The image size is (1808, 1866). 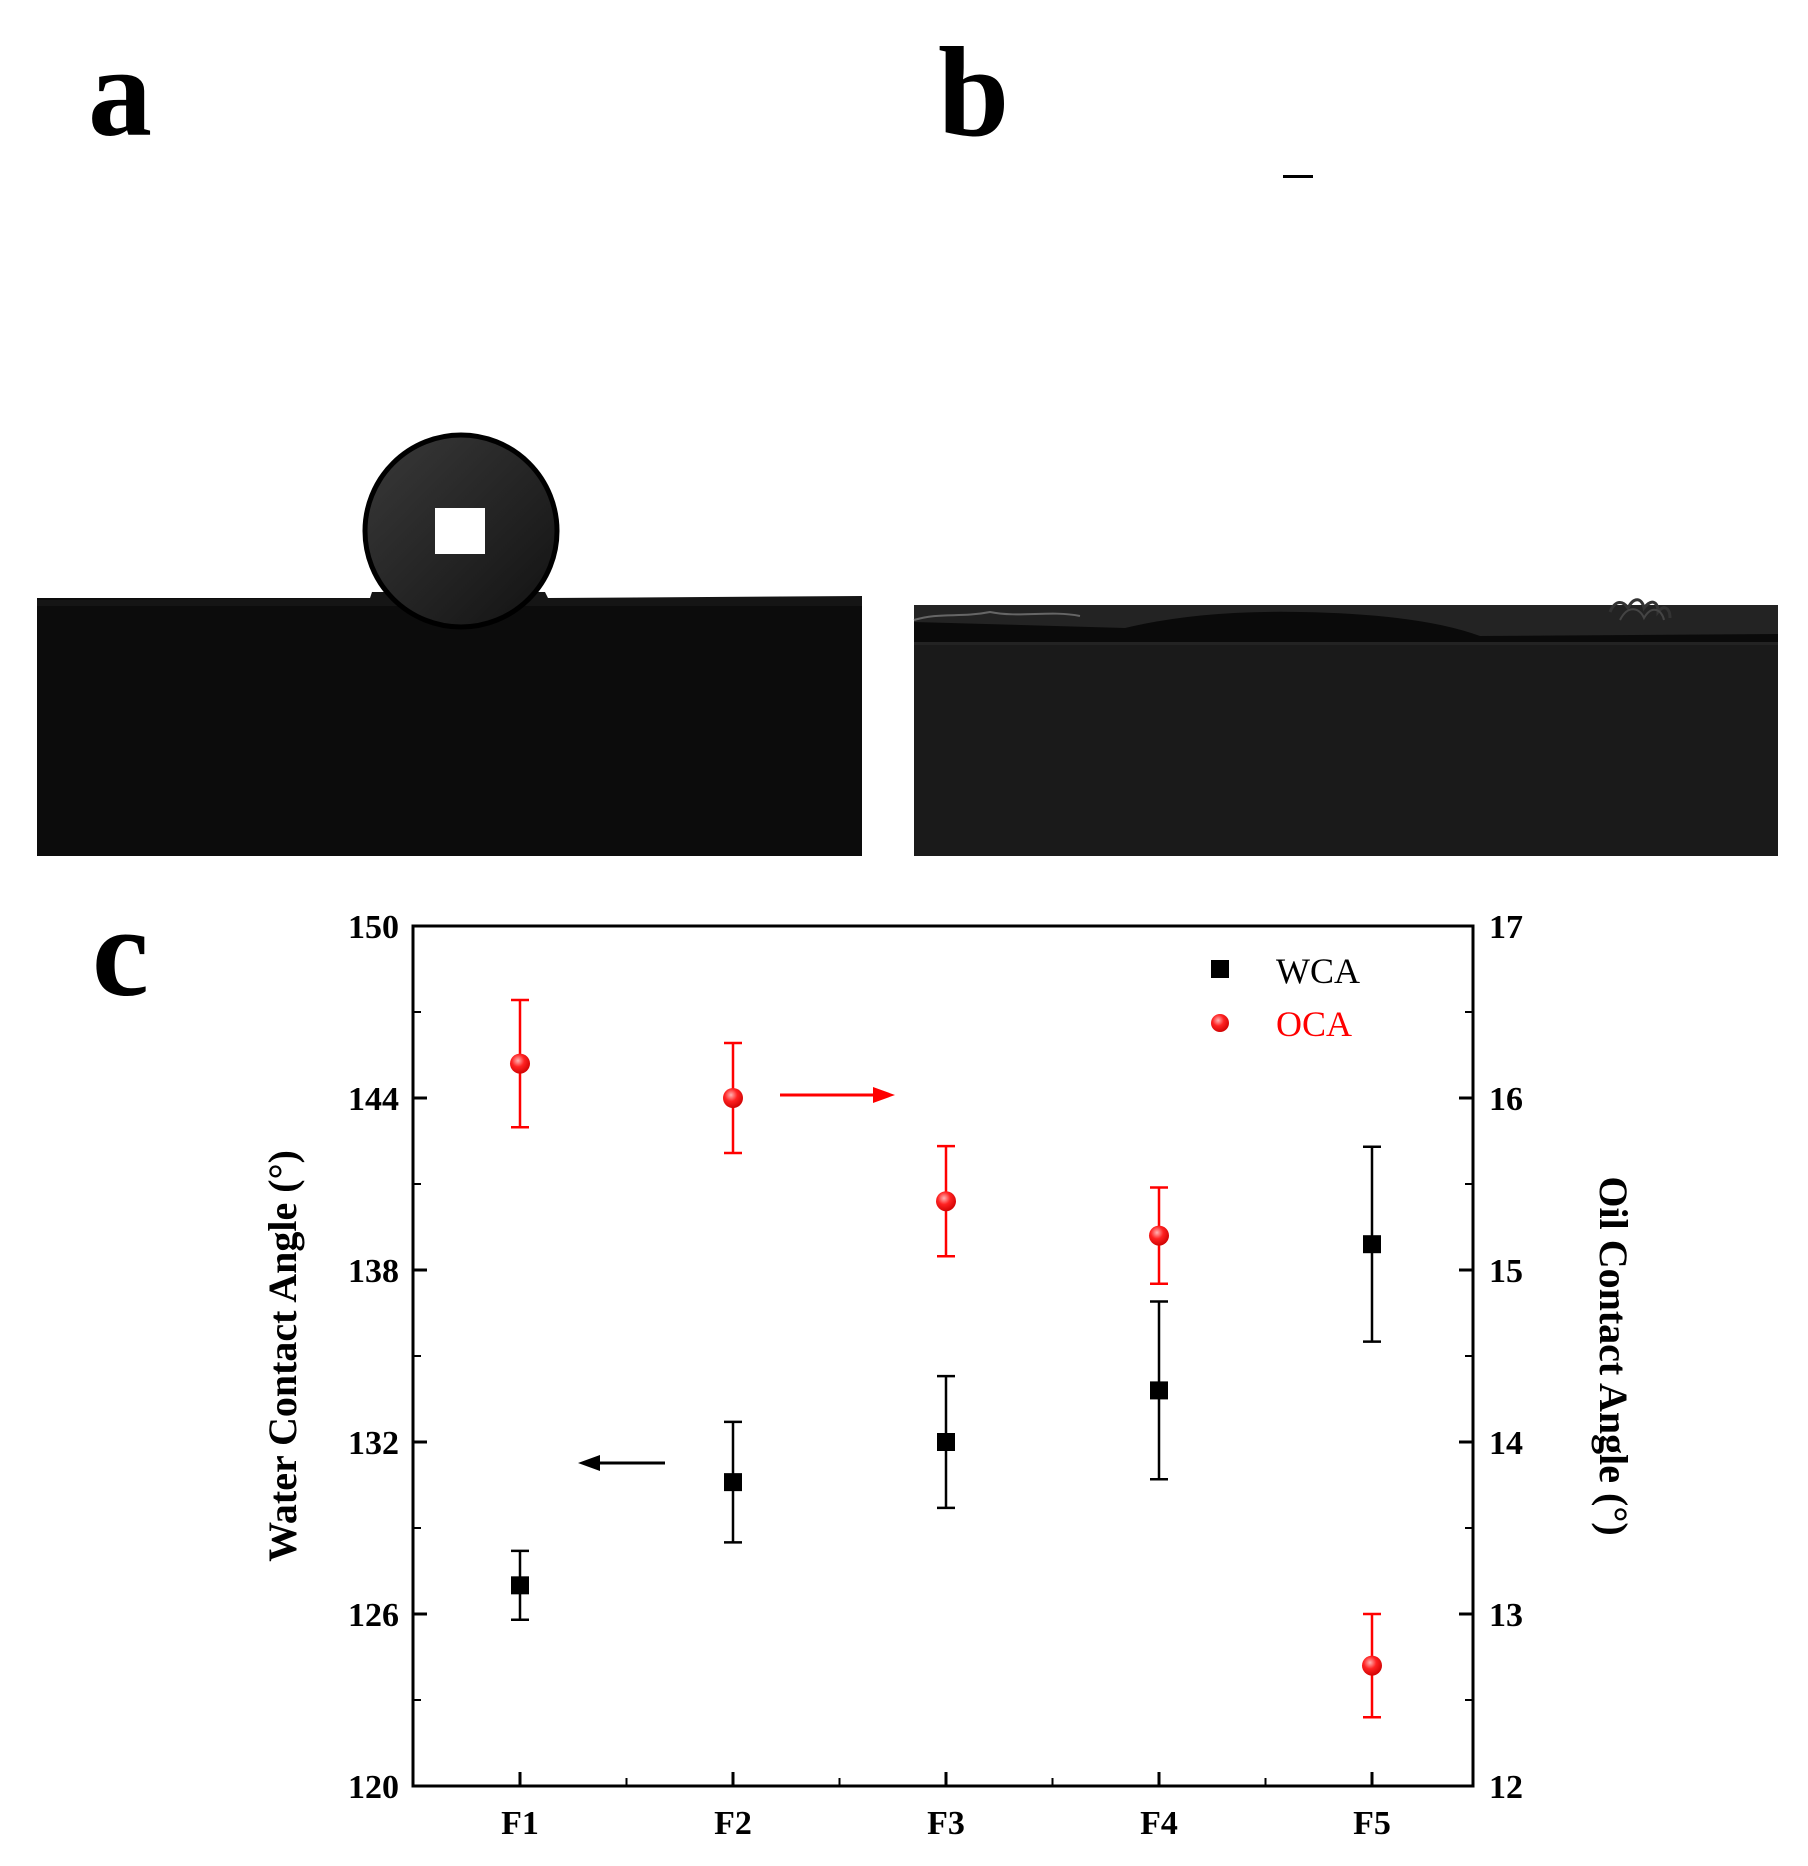 What do you see at coordinates (373, 1787) in the screenshot?
I see `y-left-tick-label: 120` at bounding box center [373, 1787].